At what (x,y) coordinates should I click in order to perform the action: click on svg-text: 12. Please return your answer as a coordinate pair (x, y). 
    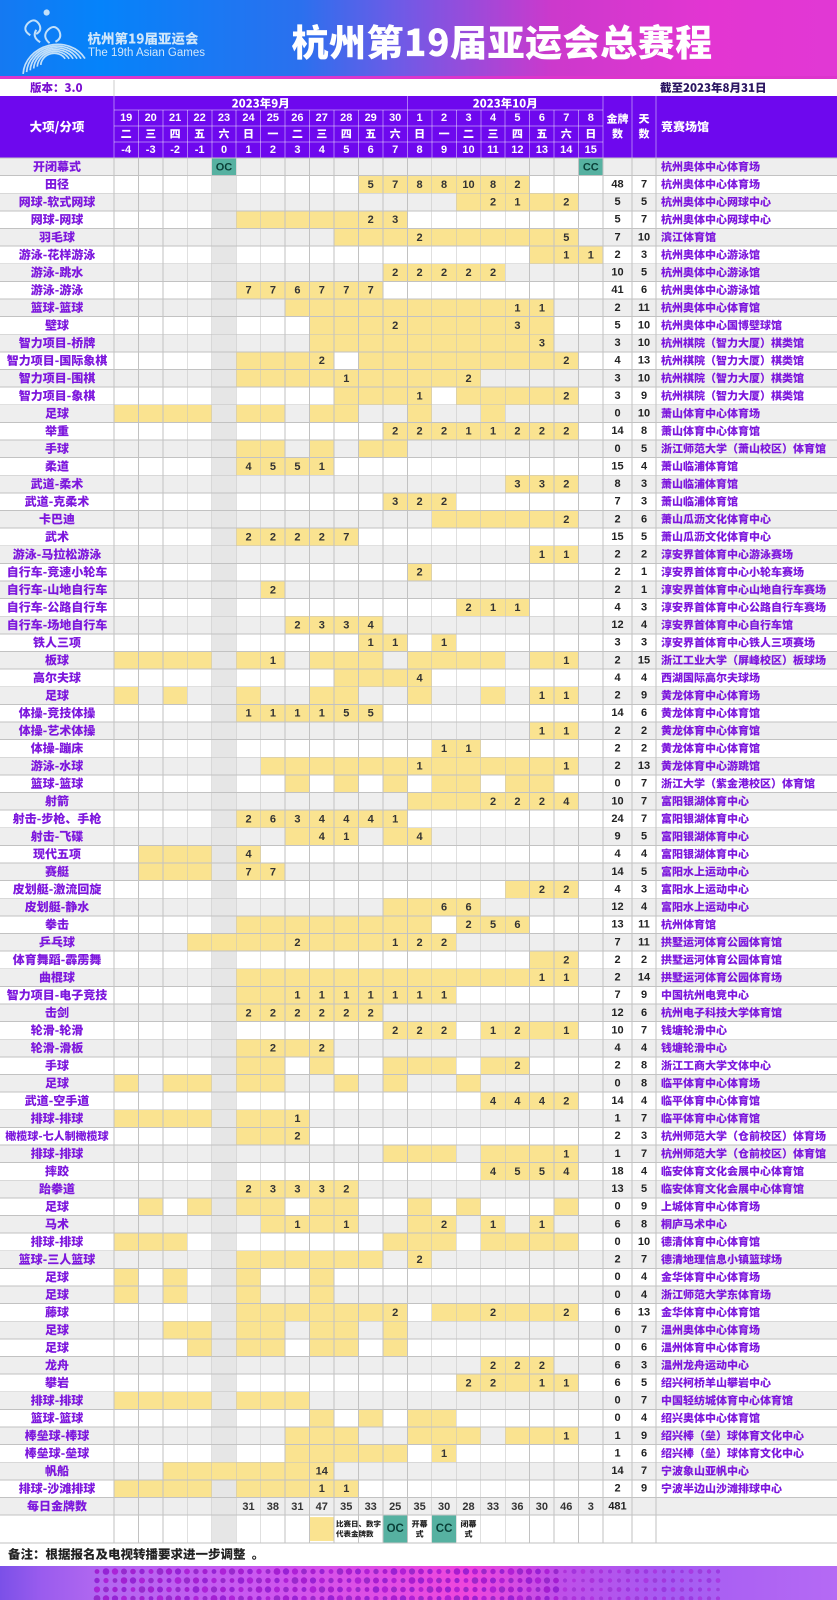
    Looking at the image, I should click on (517, 150).